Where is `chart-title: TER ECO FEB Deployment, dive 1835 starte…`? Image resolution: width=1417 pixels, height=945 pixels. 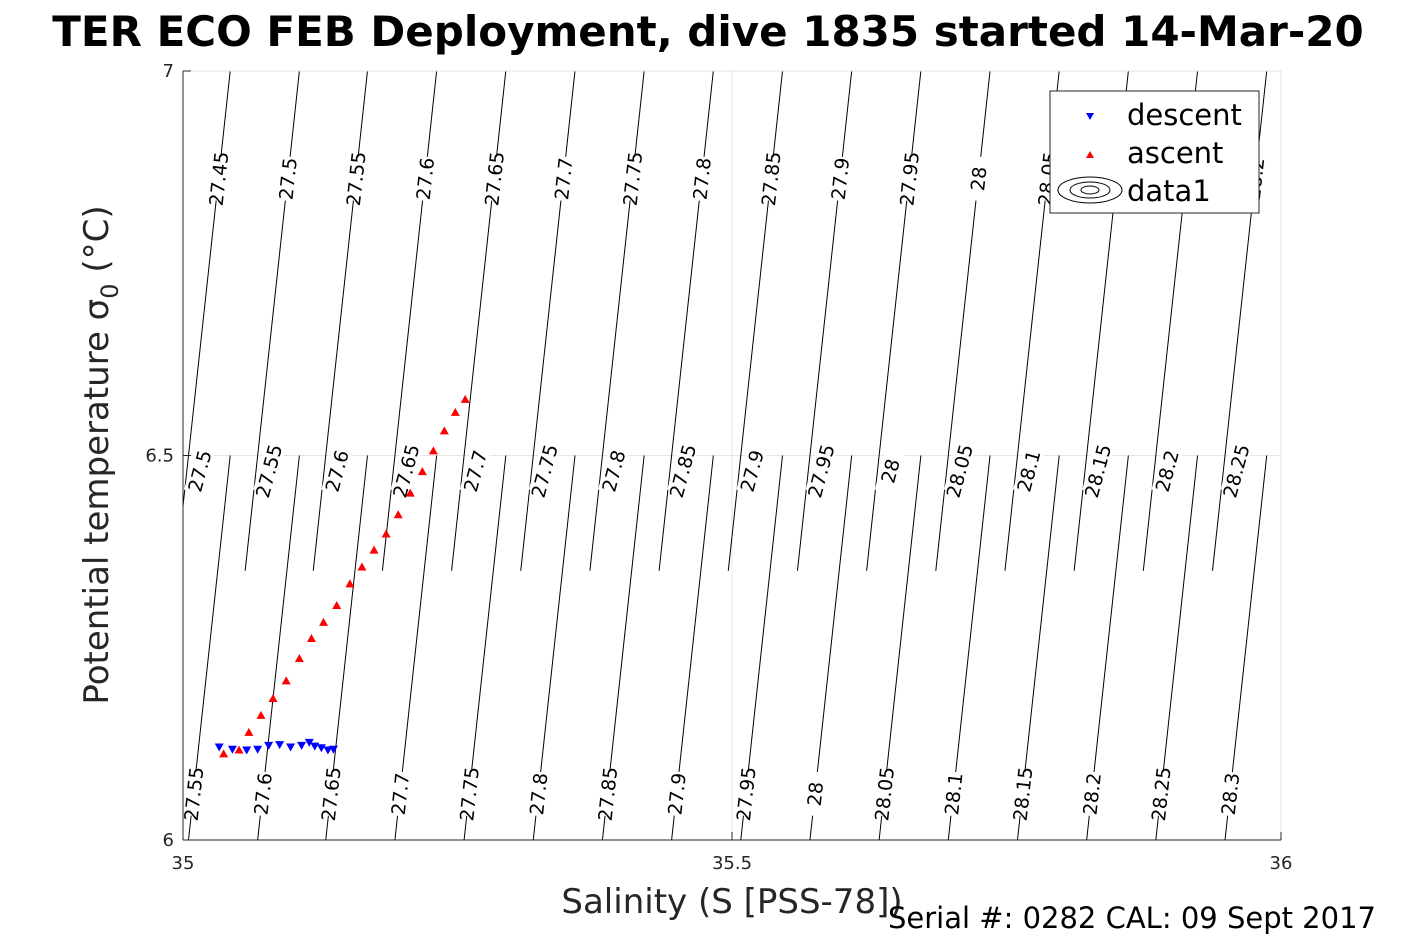 chart-title: TER ECO FEB Deployment, dive 1835 starte… is located at coordinates (707, 31).